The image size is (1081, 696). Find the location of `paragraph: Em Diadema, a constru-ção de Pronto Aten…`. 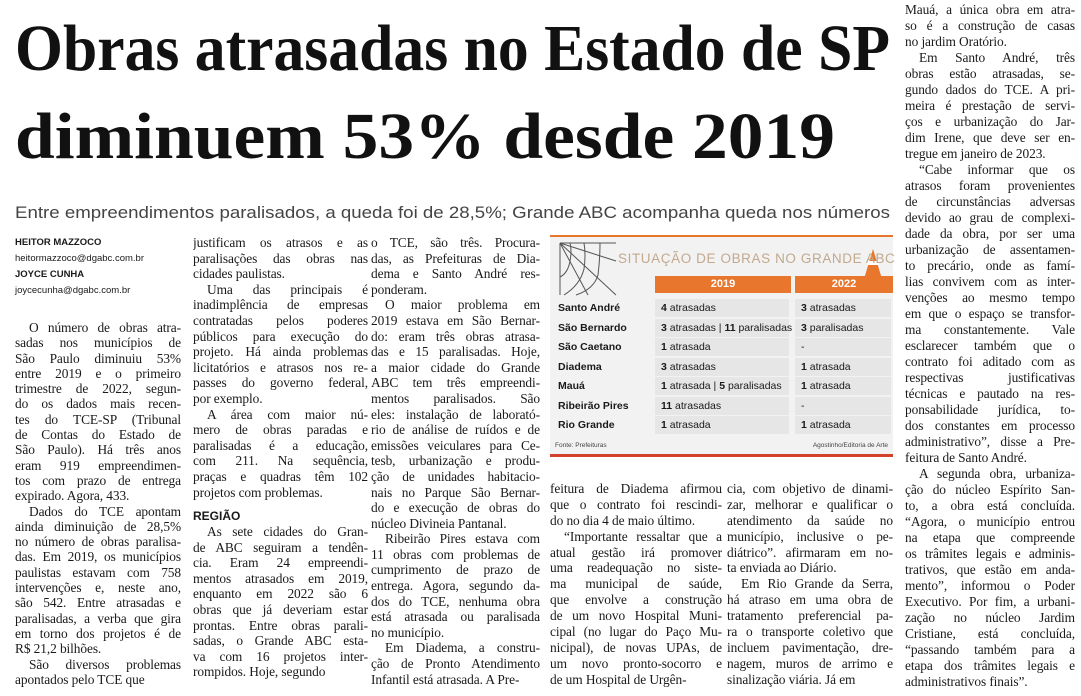

paragraph: Em Diadema, a constru-ção de Pronto Aten… is located at coordinates (455, 663).